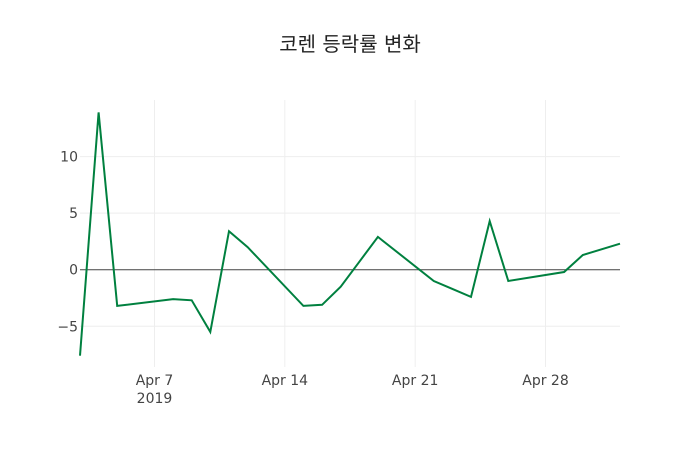 The width and height of the screenshot is (700, 450). I want to click on x-tick-label: Apr 14, so click(285, 381).